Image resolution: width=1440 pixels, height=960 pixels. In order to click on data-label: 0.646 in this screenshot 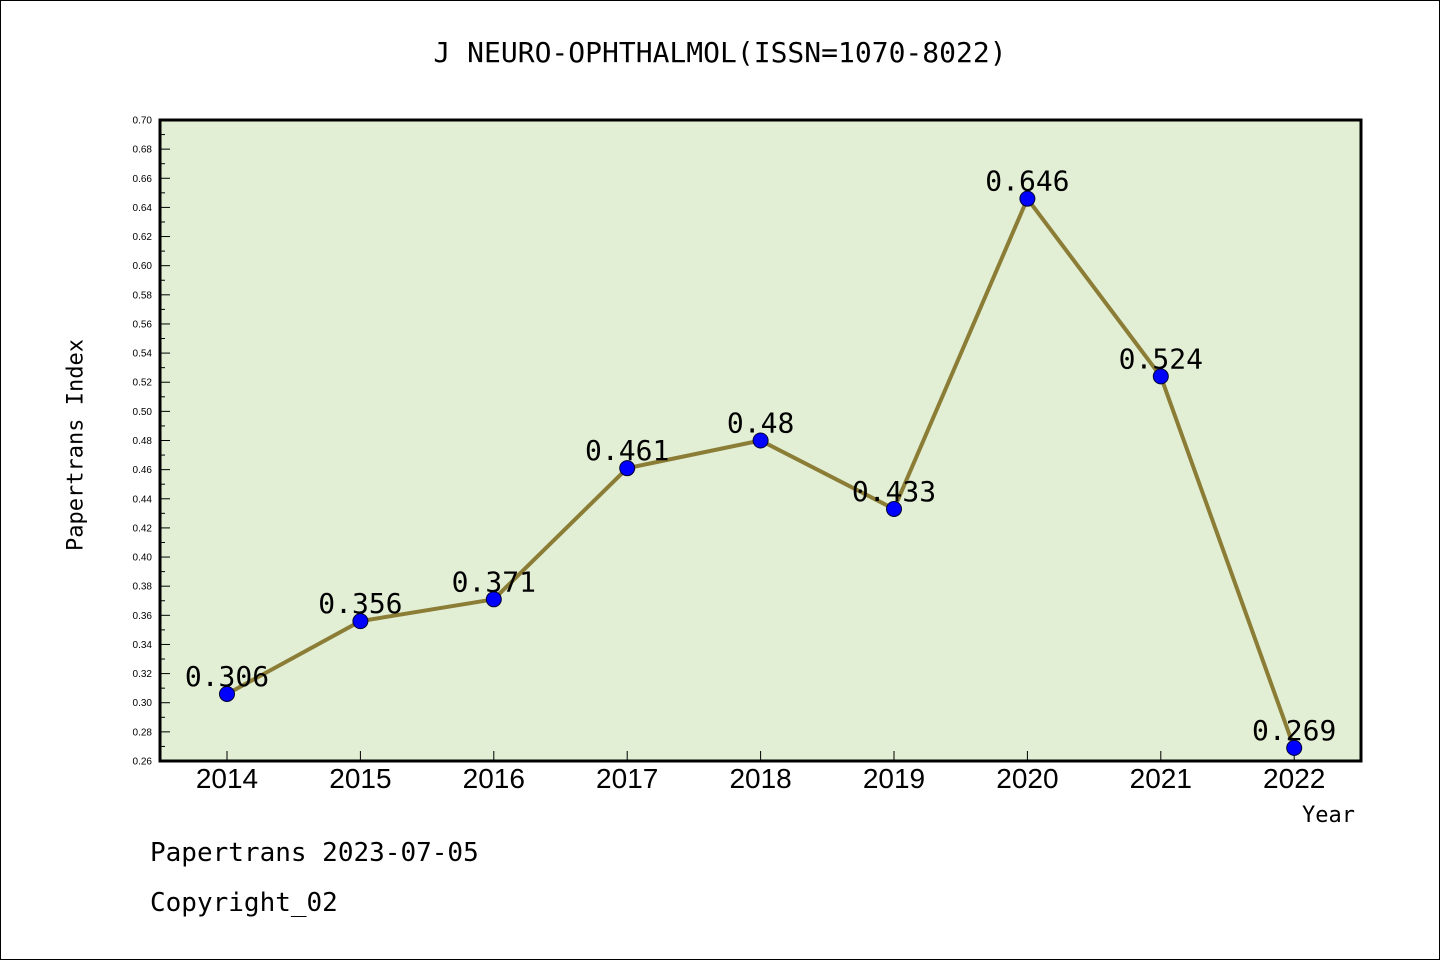, I will do `click(1027, 181)`.